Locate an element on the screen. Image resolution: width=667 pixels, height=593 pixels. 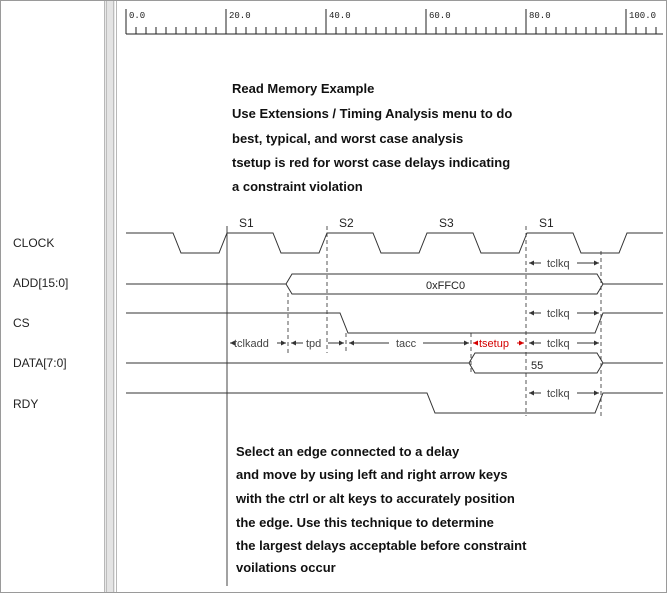
signal-name-address: ADD[15:0] is located at coordinates (41, 283).